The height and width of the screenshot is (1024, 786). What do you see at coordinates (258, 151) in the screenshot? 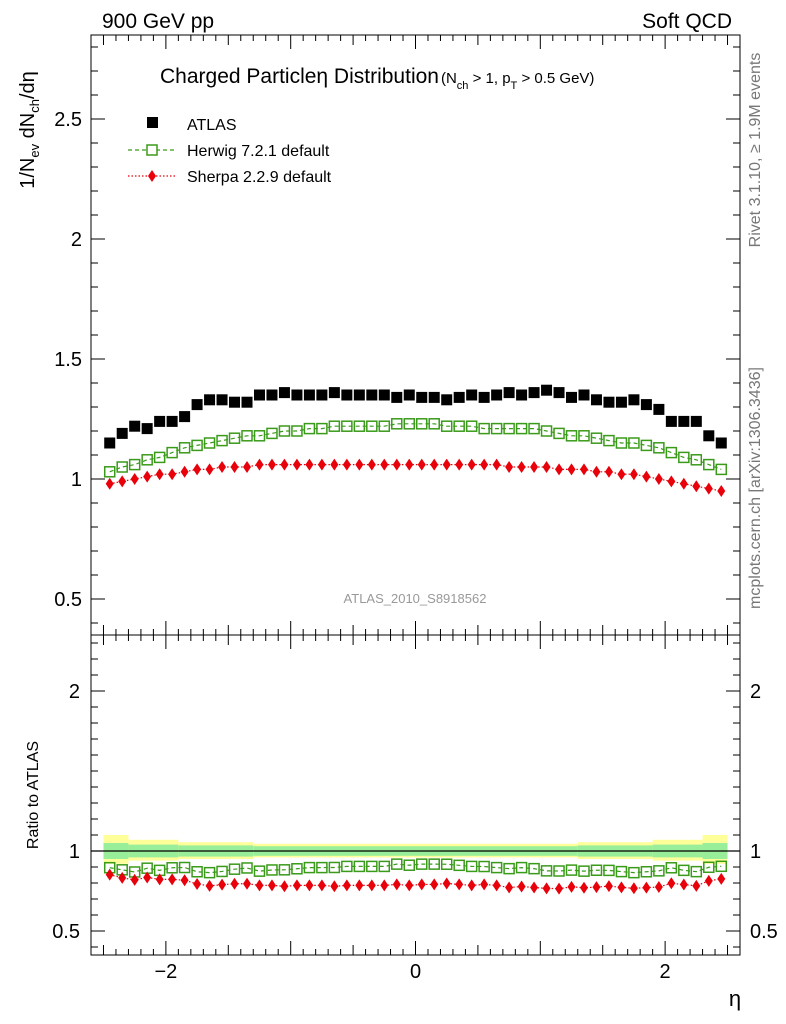
I see `legend-label-herwig: Herwig 7.2.1 default` at bounding box center [258, 151].